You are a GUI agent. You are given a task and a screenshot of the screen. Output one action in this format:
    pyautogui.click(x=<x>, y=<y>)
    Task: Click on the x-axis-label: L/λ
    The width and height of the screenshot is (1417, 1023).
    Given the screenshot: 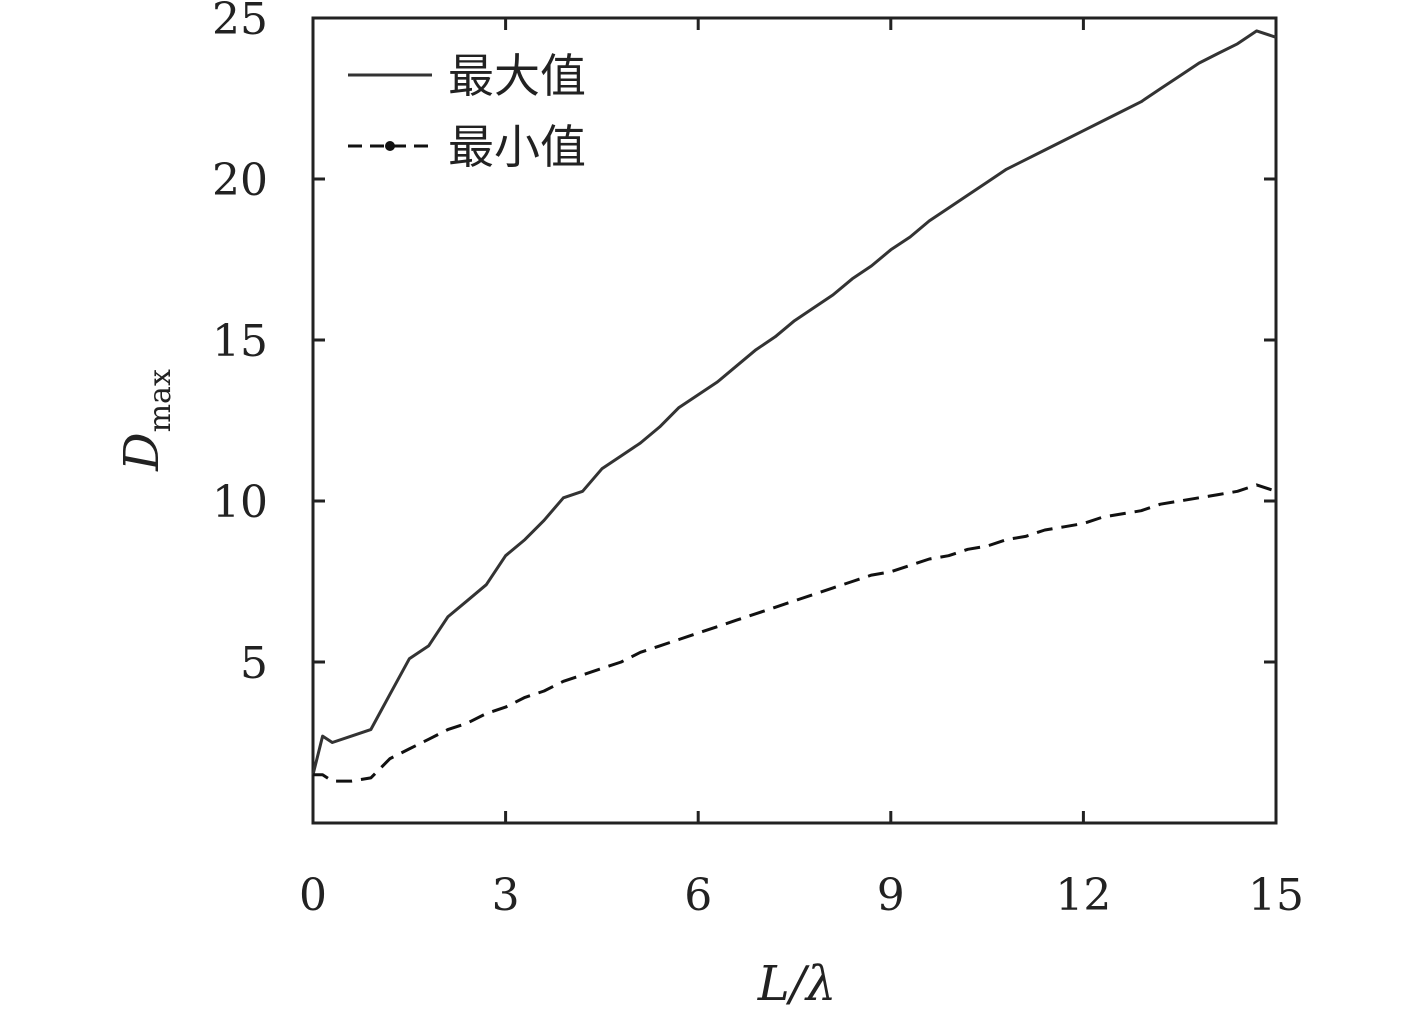 What is the action you would take?
    pyautogui.click(x=796, y=984)
    